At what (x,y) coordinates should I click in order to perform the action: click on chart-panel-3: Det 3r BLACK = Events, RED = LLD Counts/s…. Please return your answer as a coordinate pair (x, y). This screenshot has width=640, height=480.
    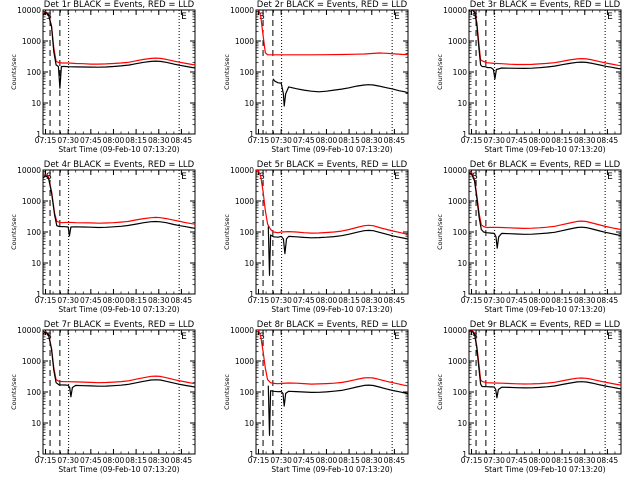
    Looking at the image, I should click on (529, 77).